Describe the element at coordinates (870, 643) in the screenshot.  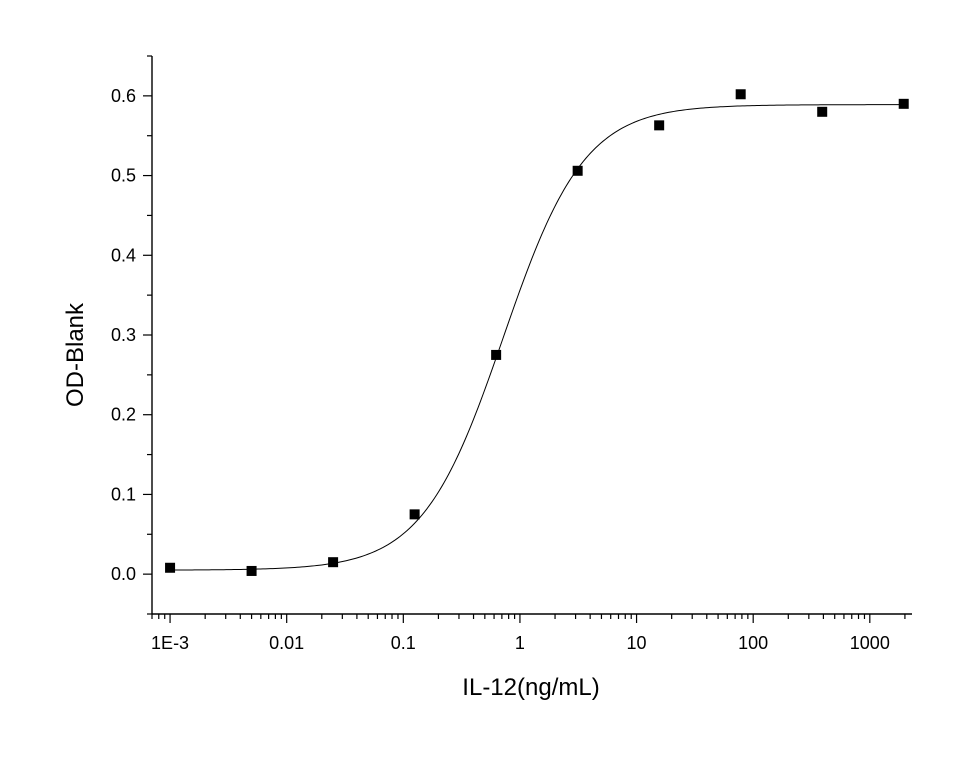
I see `x-tick-label: 1000` at that location.